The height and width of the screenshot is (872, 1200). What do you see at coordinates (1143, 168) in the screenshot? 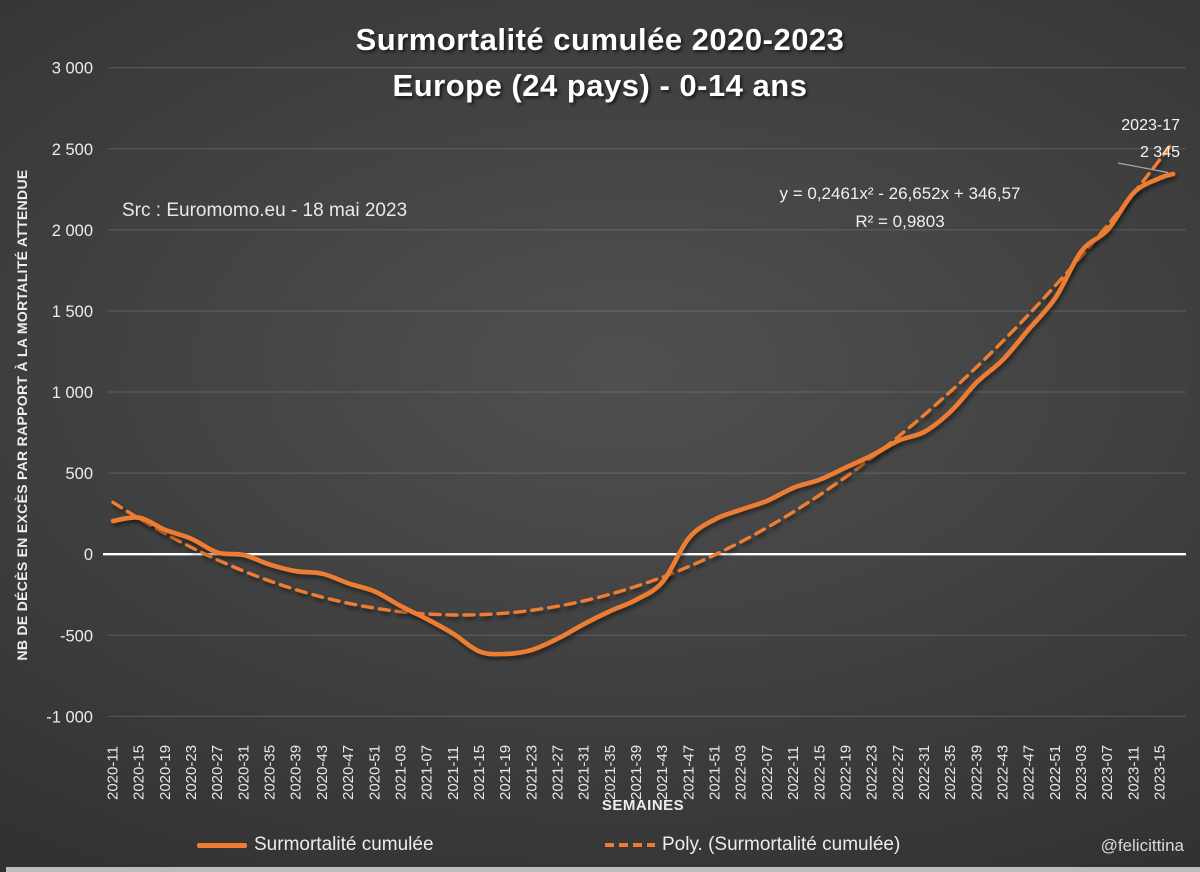
I see `annotation-leader-line` at bounding box center [1143, 168].